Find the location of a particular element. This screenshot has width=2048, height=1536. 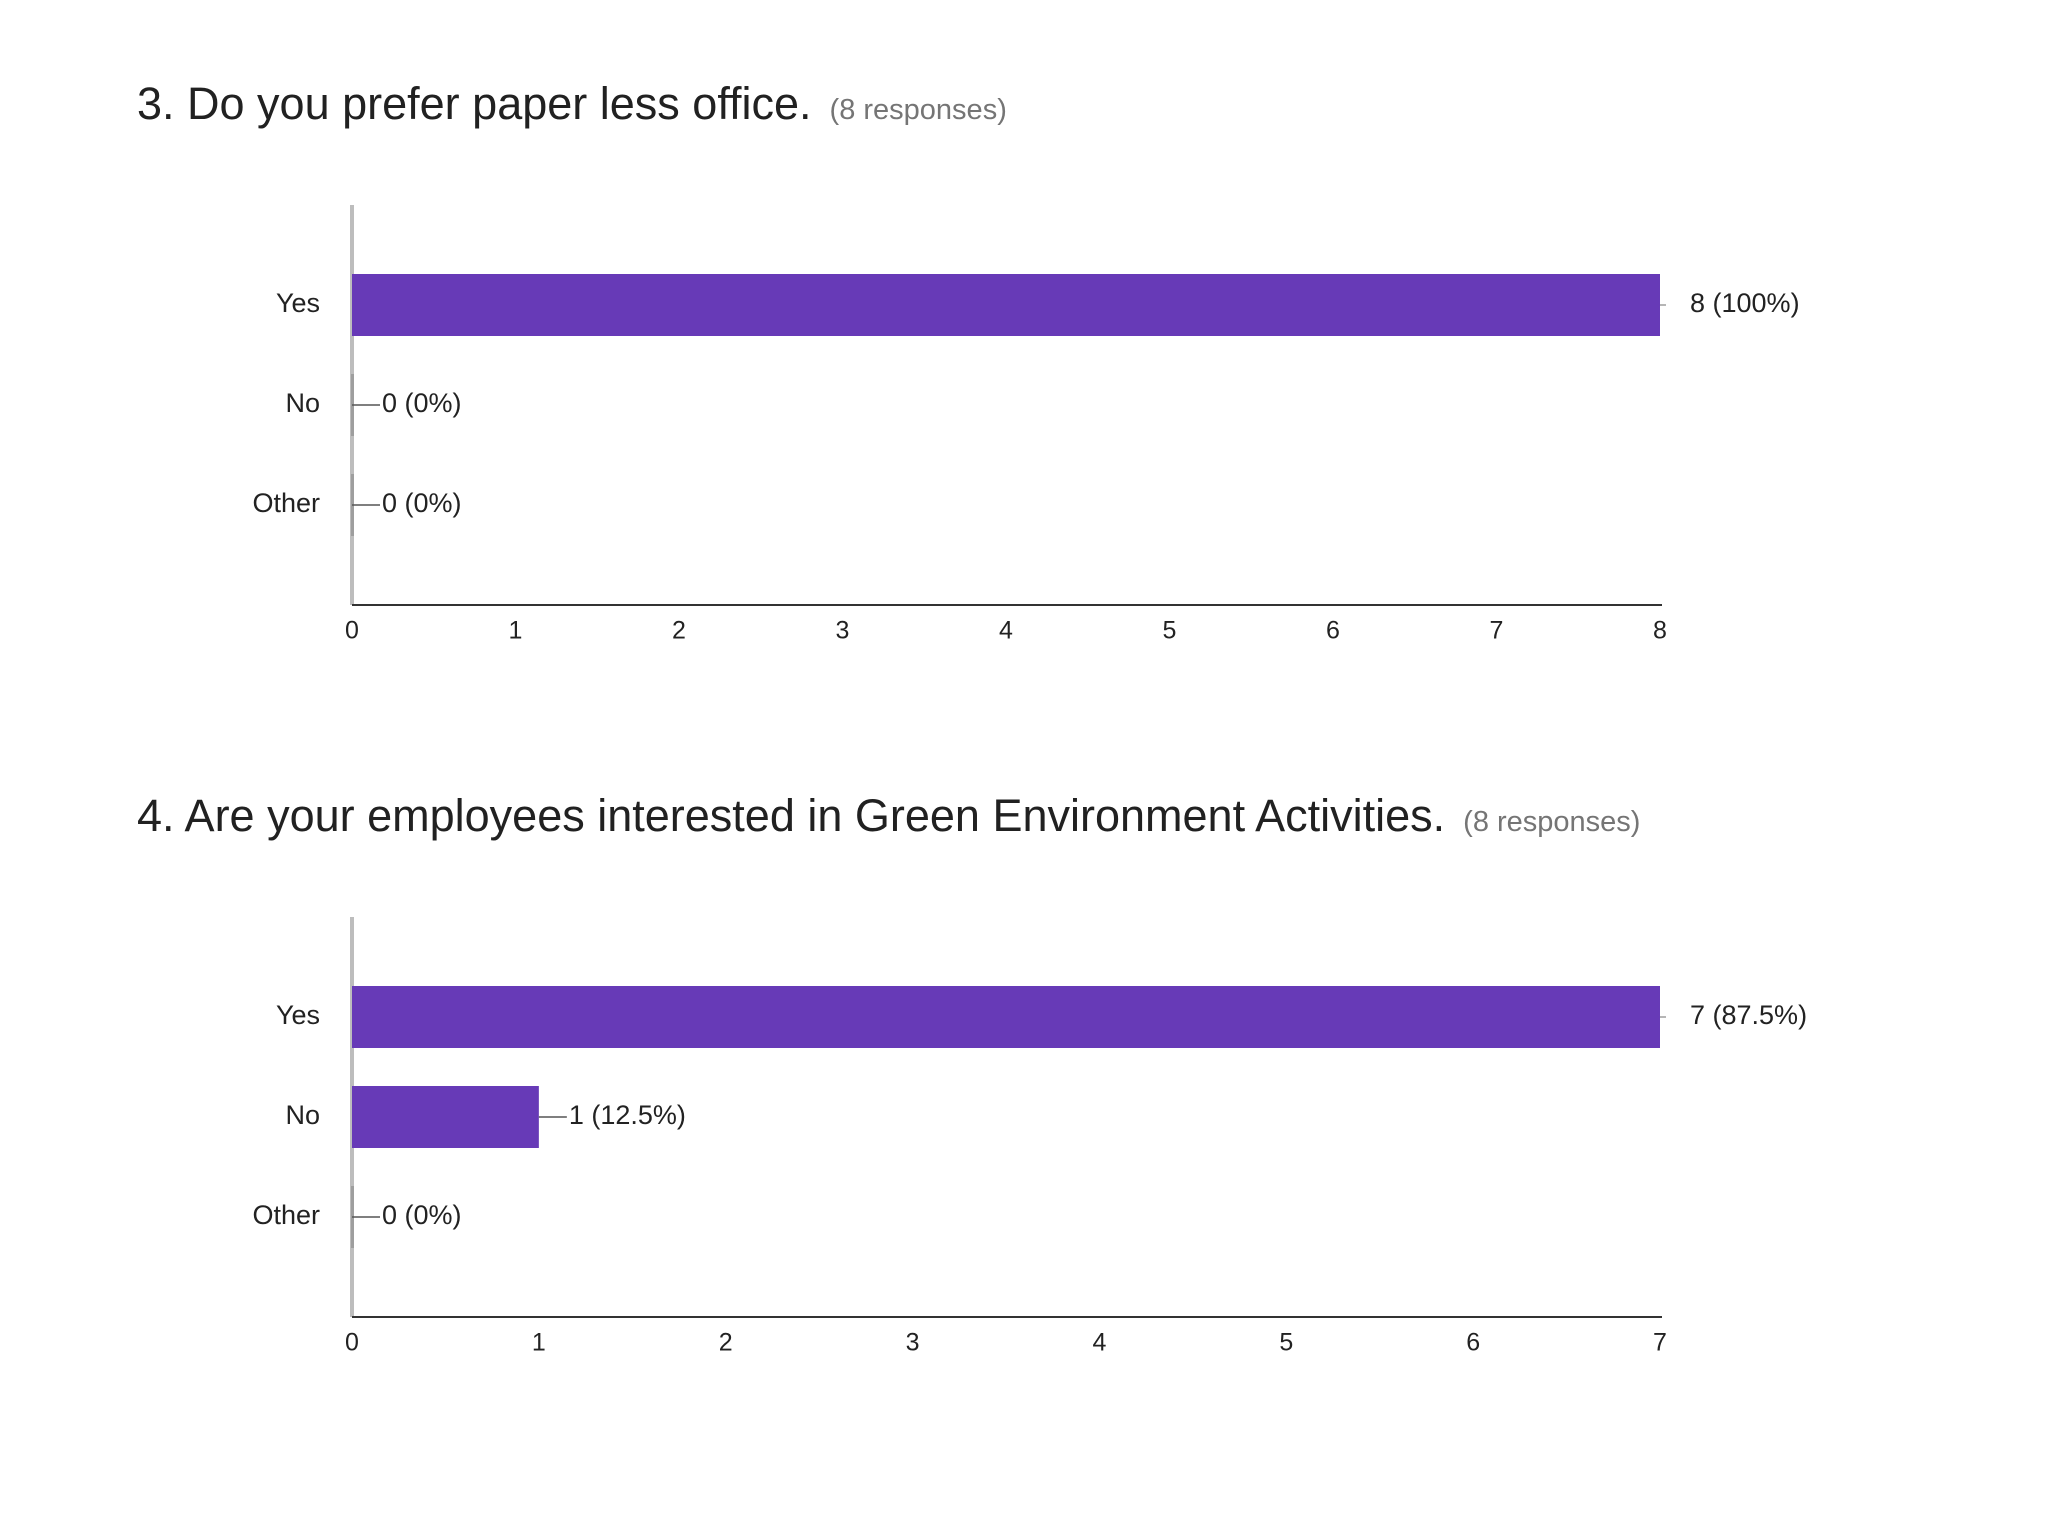

question-title: 3. Do you prefer paper less office. is located at coordinates (474, 103).